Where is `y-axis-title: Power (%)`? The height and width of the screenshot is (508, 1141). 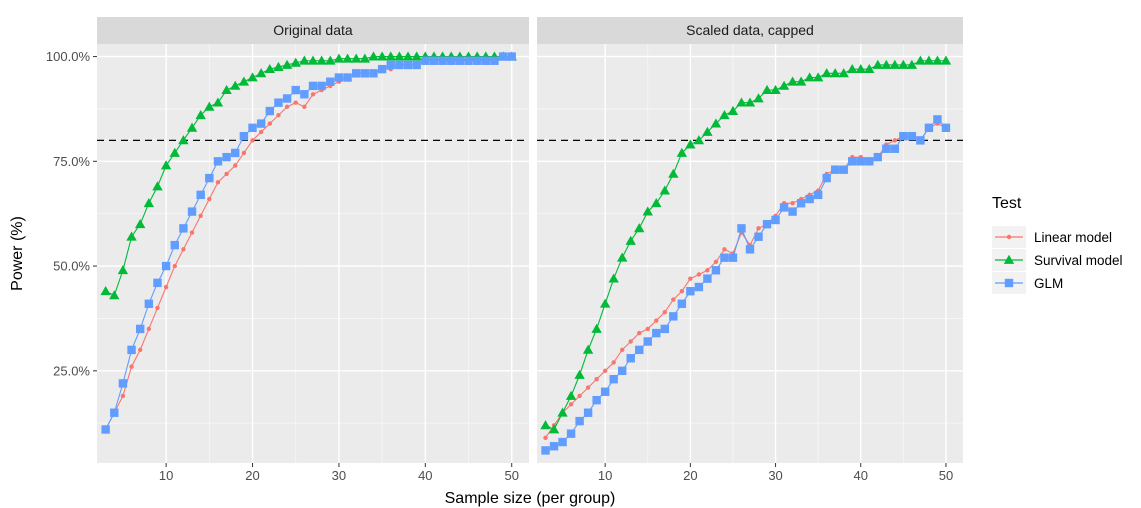
y-axis-title: Power (%) is located at coordinates (17, 253).